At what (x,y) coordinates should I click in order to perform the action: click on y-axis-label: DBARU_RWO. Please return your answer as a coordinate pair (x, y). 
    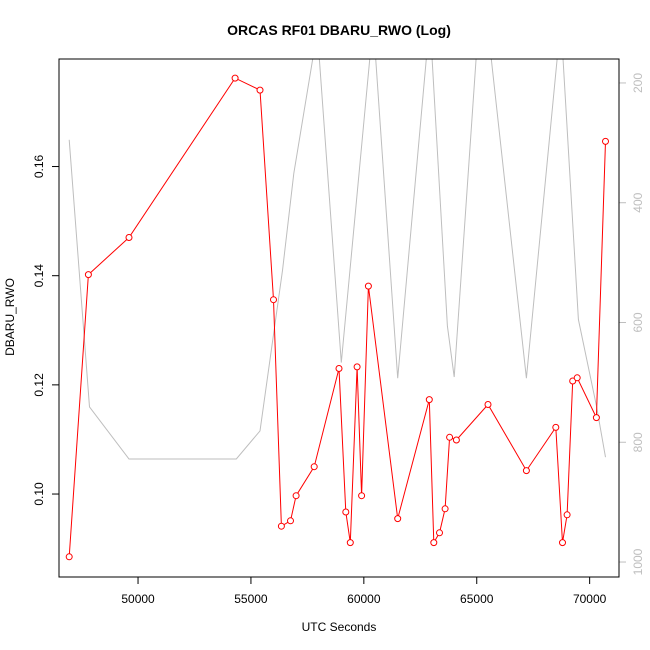
    Looking at the image, I should click on (10, 317).